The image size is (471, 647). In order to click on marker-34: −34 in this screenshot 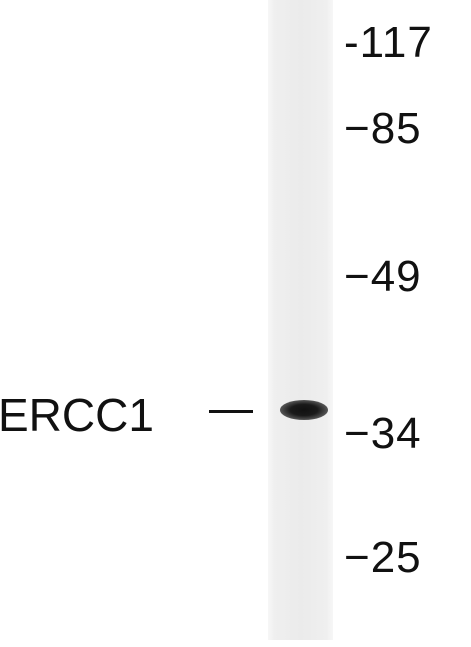, I will do `click(383, 433)`.